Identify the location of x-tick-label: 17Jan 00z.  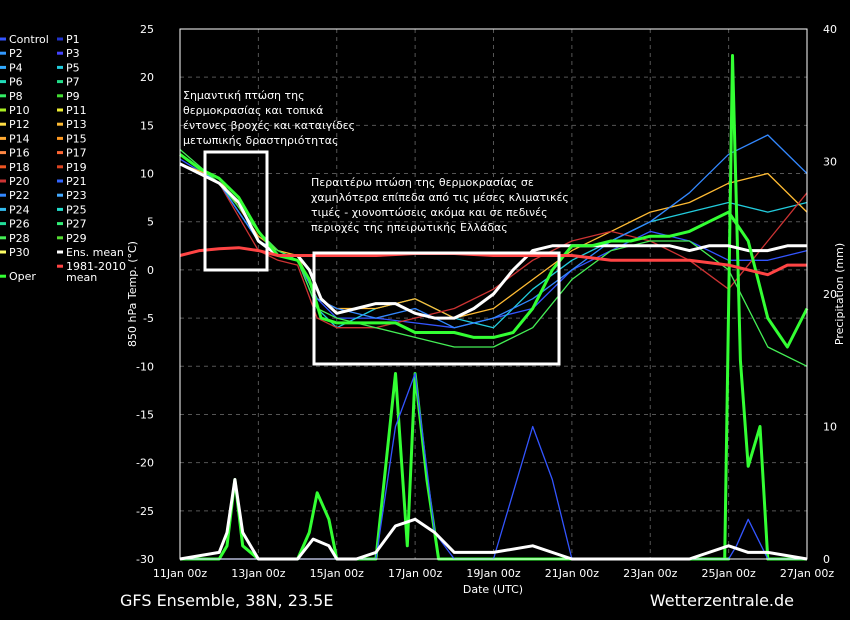
(415, 573).